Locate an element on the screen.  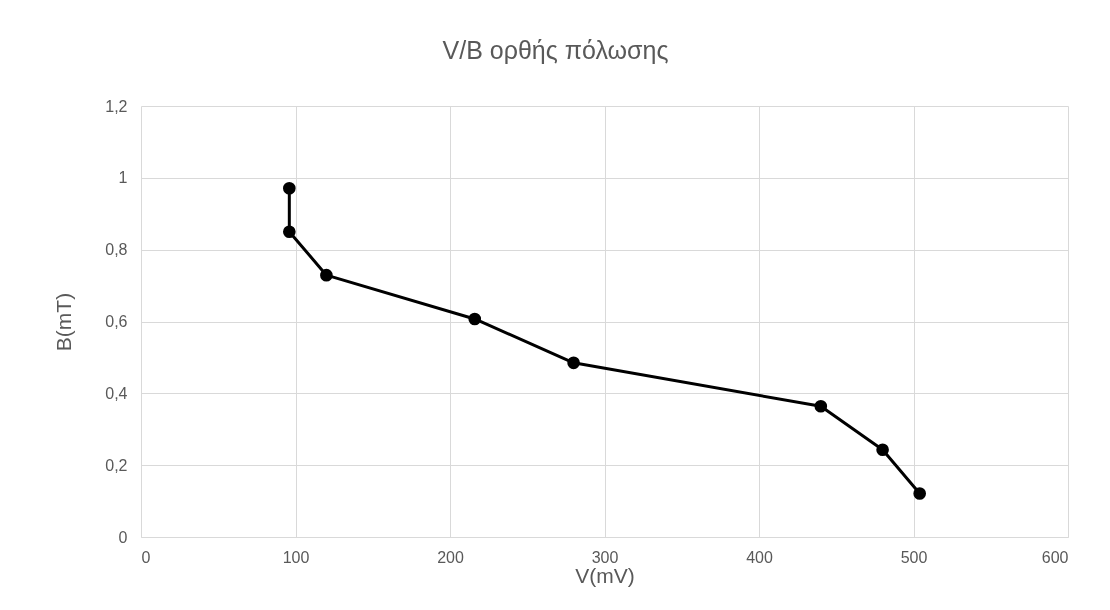
y-tick-label: 0 is located at coordinates (123, 537).